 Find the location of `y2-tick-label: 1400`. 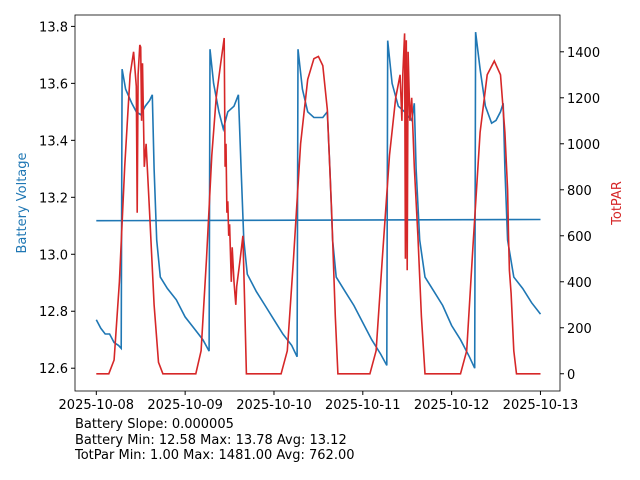

y2-tick-label: 1400 is located at coordinates (583, 53).